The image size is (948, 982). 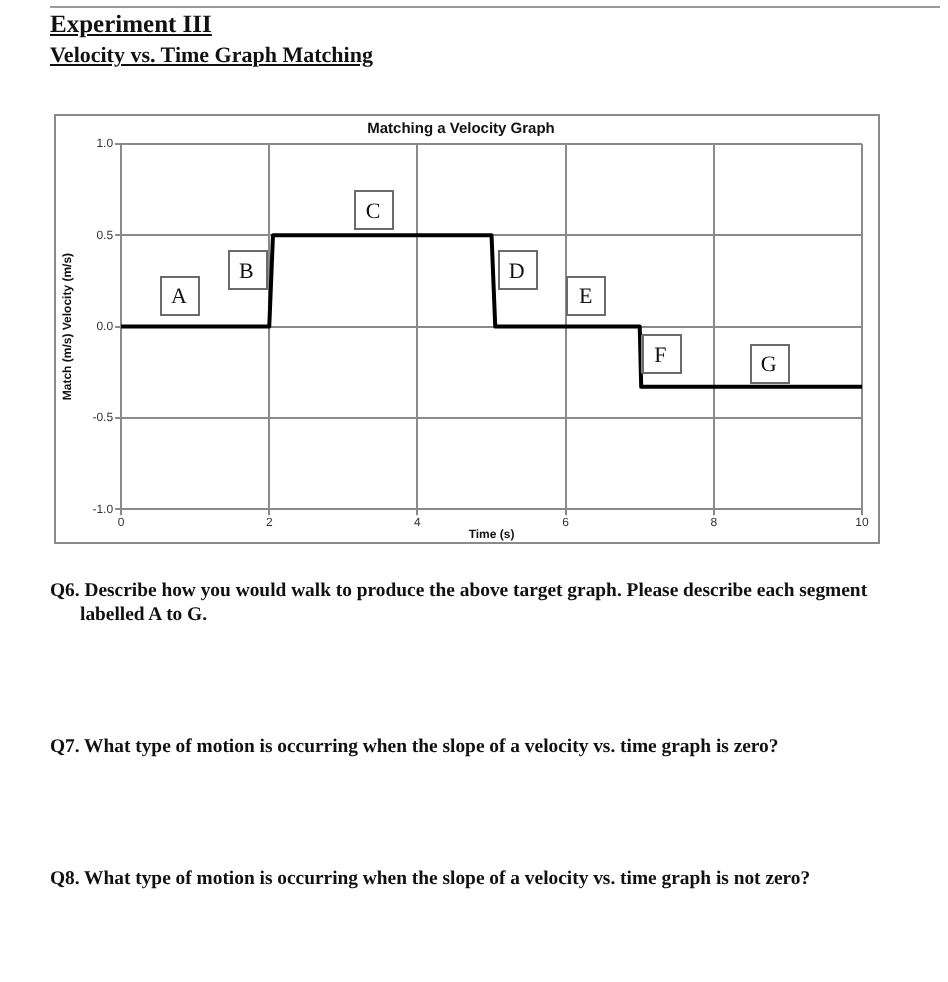 What do you see at coordinates (373, 211) in the screenshot?
I see `annotation: C` at bounding box center [373, 211].